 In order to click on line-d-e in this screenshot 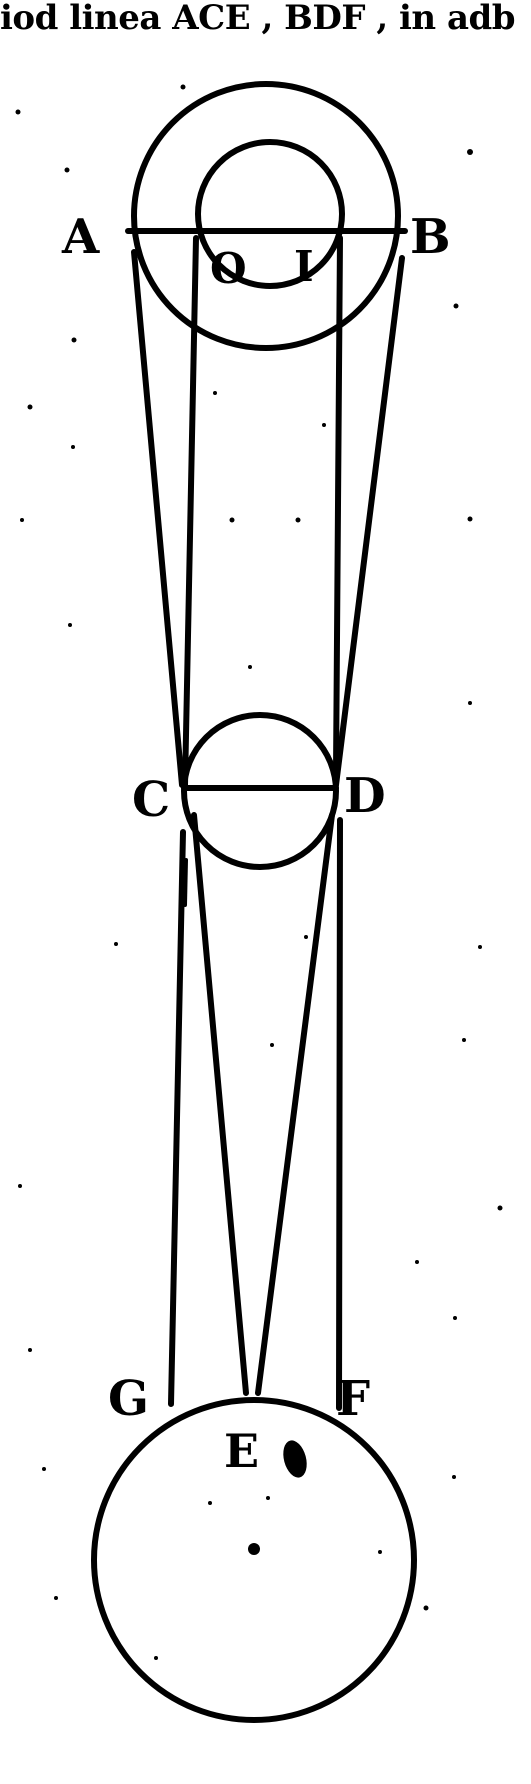, I will do `click(295, 1104)`.